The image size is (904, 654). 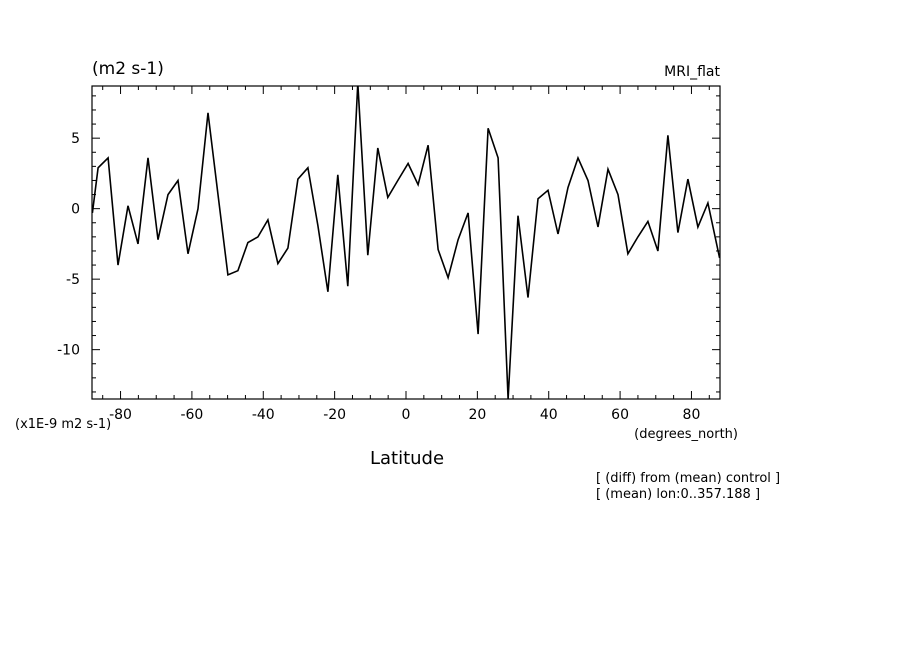 I want to click on x-tick-labels: -80 -60 -40 -20 0 20 40 60 80, so click(x=404, y=415).